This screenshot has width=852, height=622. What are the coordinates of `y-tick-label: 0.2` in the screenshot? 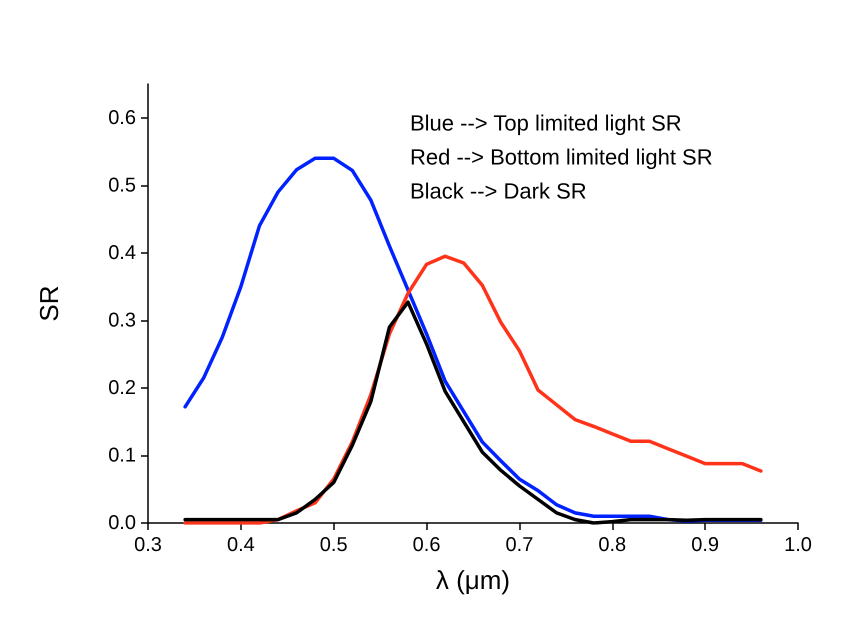 It's located at (122, 387).